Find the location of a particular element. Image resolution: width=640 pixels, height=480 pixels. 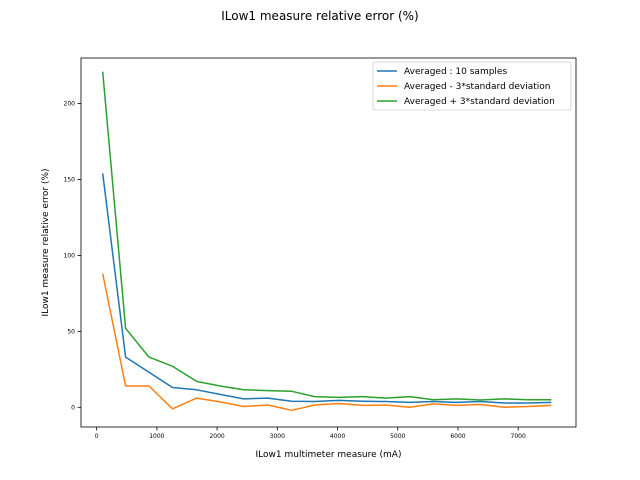

x-axis-label: ILow1 multimeter measure (mA) is located at coordinates (329, 455).